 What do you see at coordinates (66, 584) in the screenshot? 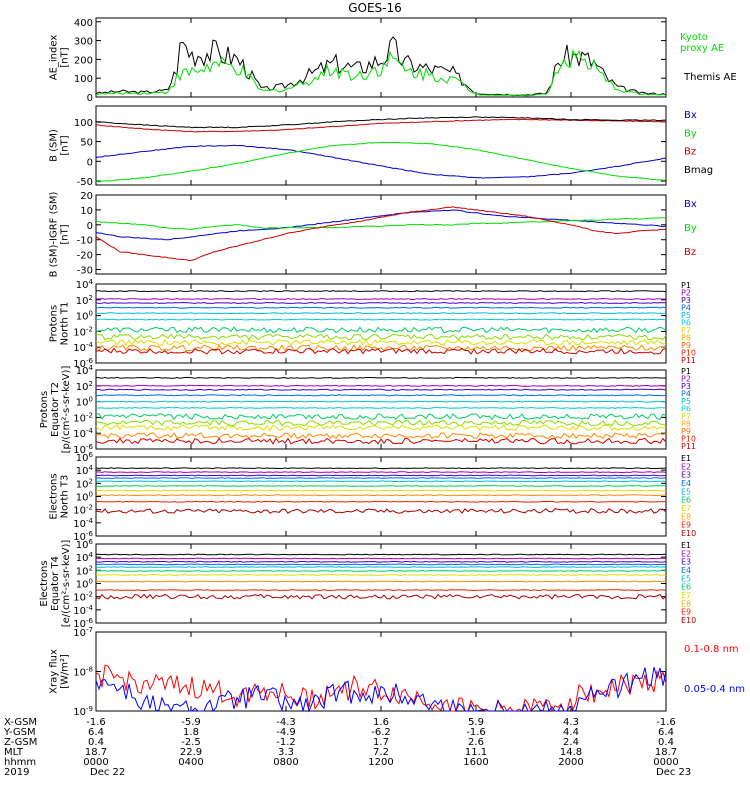
I see `y-axis-label: [e/(cm²-s-sr-keV)]` at bounding box center [66, 584].